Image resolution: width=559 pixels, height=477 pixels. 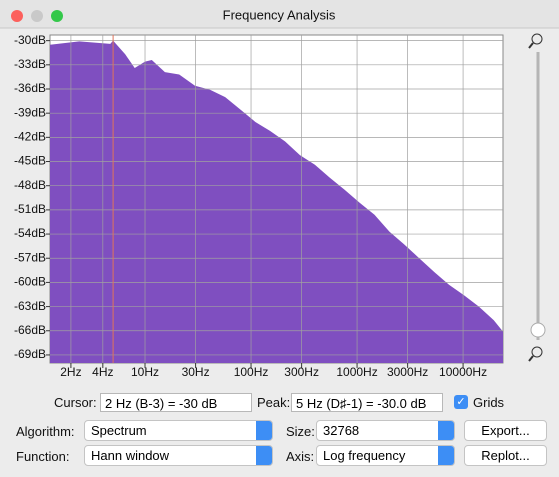 I want to click on y-tick-label: -30dB, so click(x=30, y=40).